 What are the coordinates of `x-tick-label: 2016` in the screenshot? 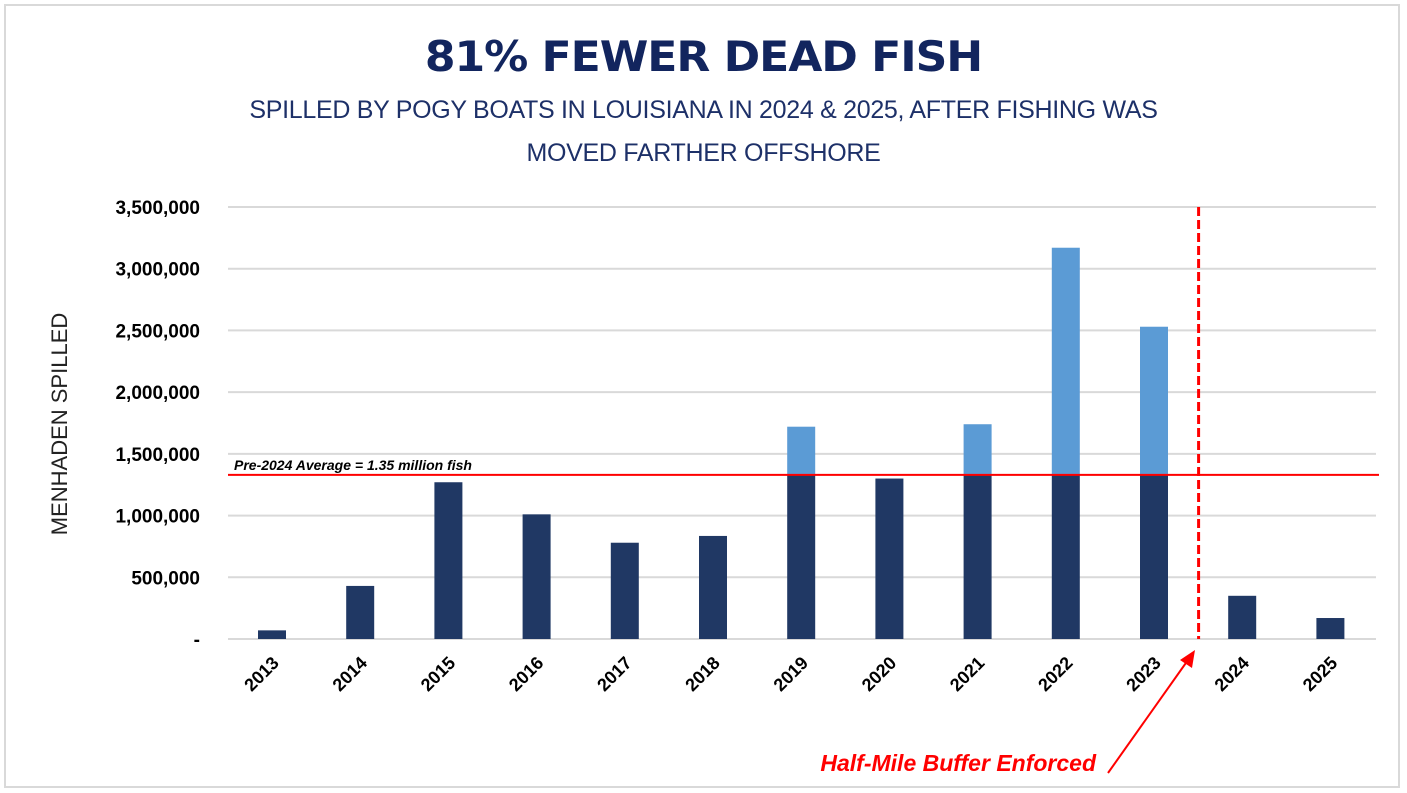 It's located at (526, 674).